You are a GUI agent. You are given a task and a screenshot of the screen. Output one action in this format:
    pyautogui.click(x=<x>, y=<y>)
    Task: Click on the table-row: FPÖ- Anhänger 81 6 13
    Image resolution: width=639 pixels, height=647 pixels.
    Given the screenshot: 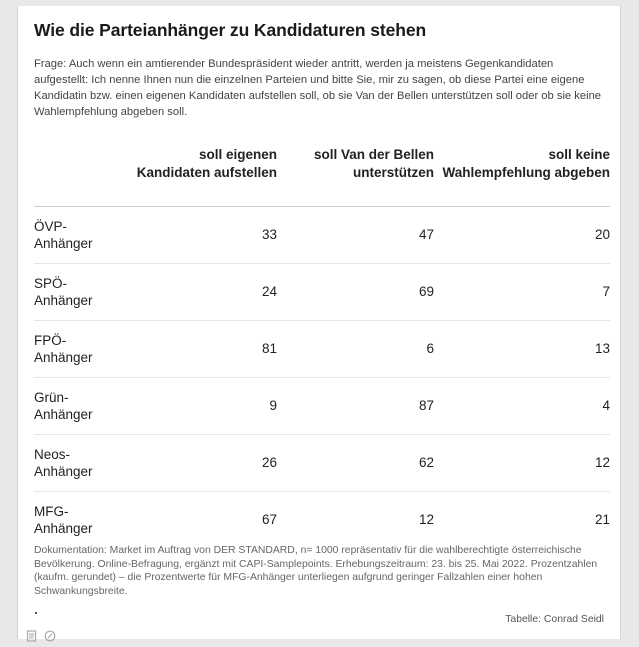 What is the action you would take?
    pyautogui.click(x=322, y=349)
    